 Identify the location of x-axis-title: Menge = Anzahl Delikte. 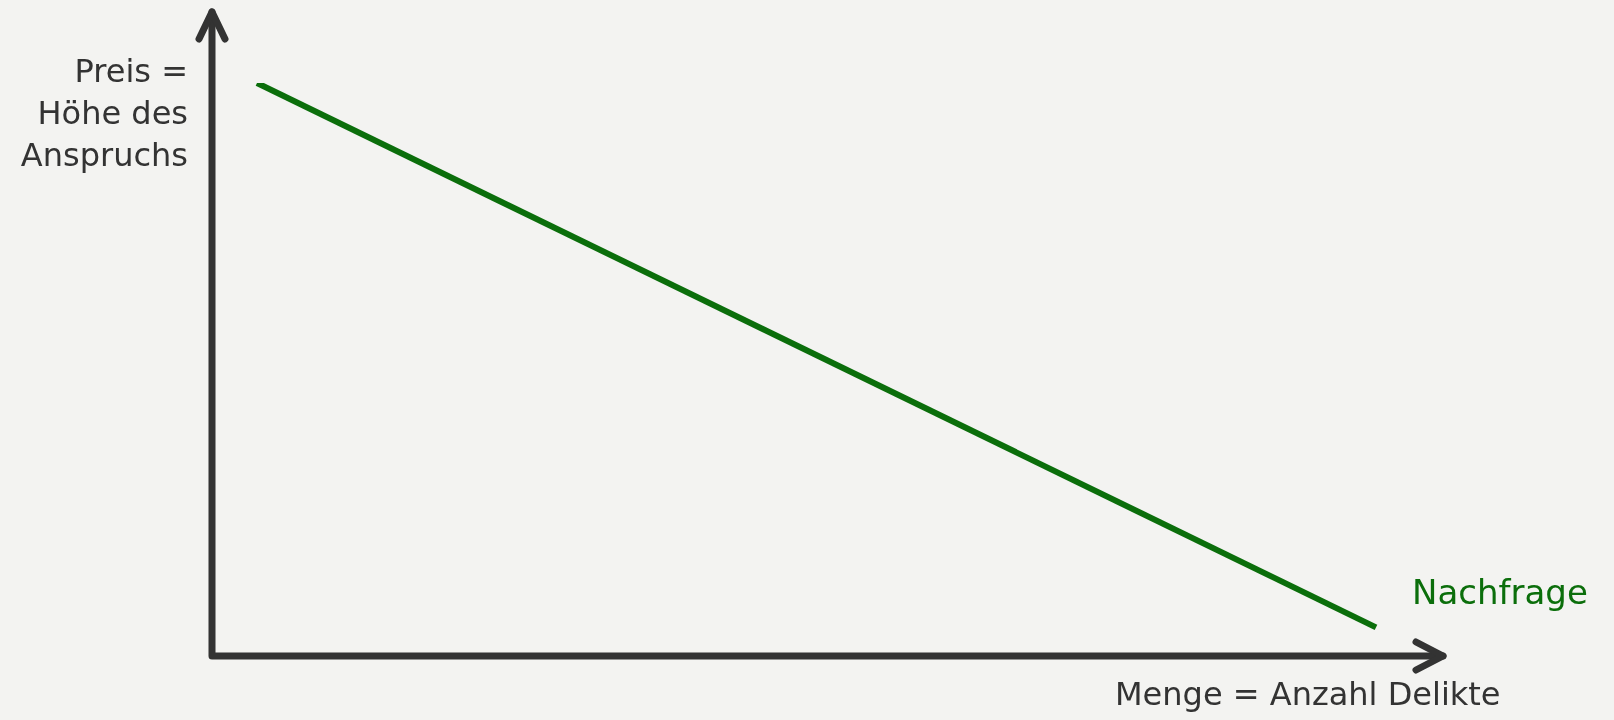
(1308, 694).